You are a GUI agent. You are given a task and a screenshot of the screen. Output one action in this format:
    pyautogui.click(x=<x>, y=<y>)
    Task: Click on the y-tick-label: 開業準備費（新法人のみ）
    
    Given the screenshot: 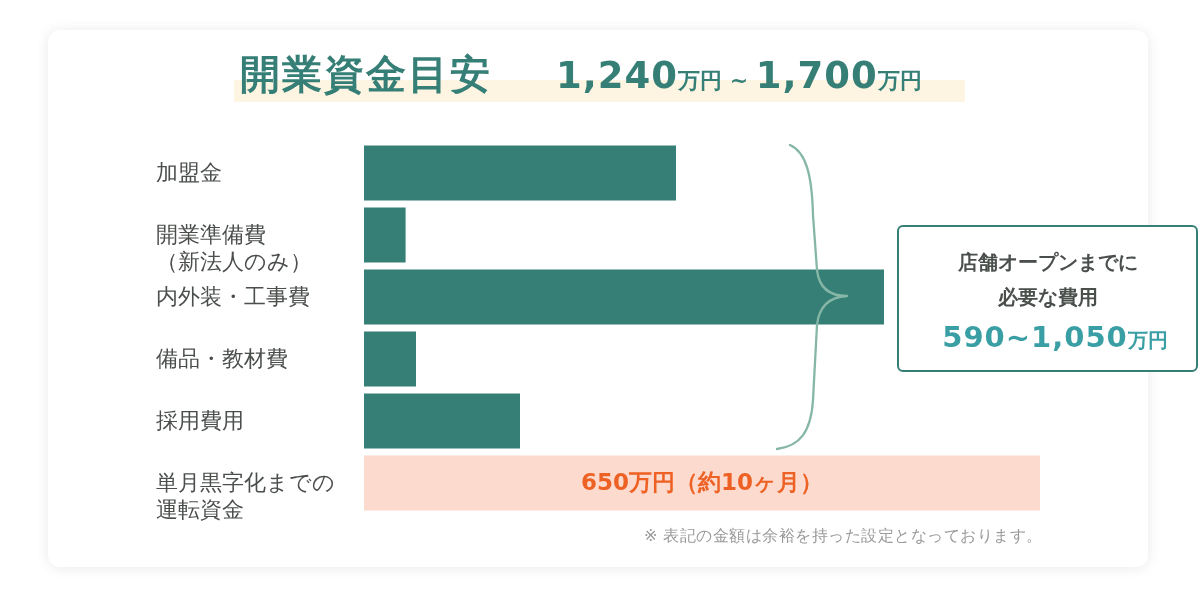 What is the action you would take?
    pyautogui.click(x=233, y=247)
    